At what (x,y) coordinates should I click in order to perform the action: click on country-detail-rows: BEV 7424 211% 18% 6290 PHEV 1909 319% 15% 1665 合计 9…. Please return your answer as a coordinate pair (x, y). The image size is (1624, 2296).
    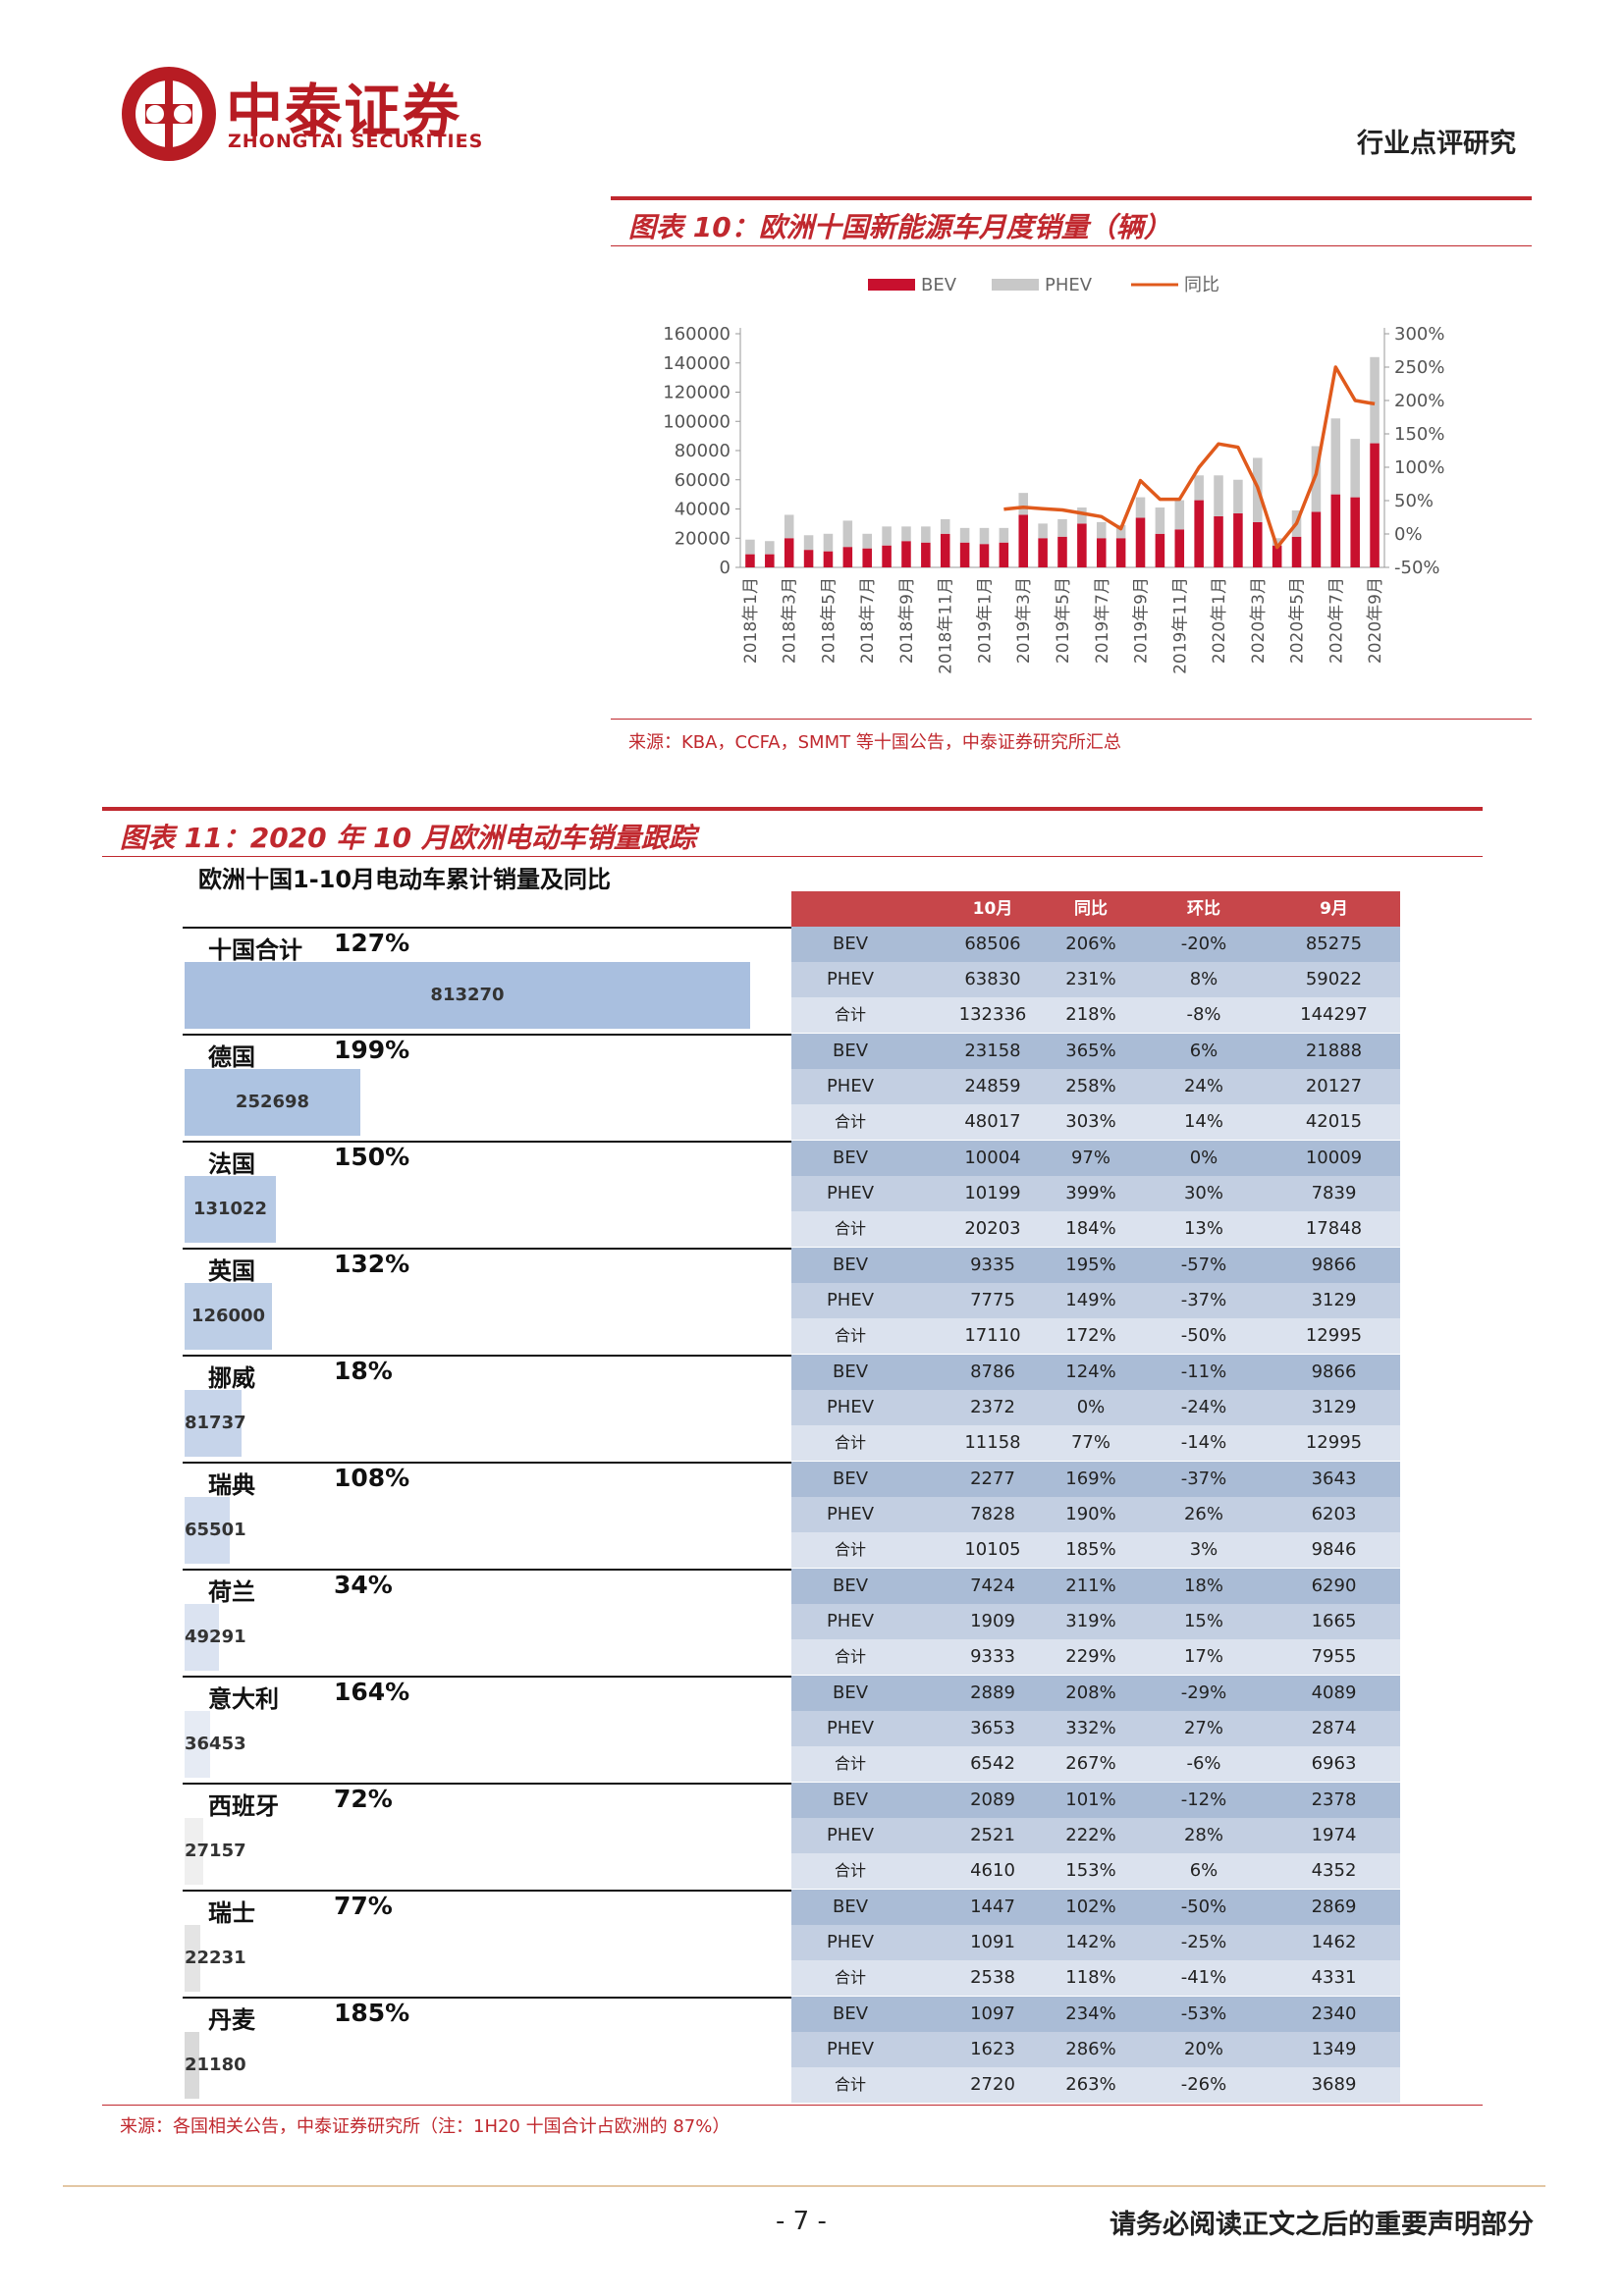
    Looking at the image, I should click on (1095, 1622).